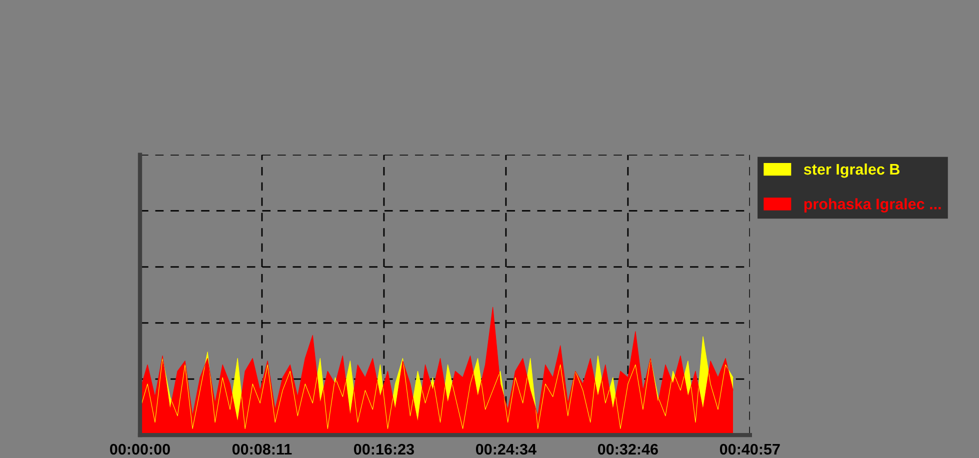 The image size is (979, 458). I want to click on x-tick-label: 00:24:34, so click(506, 449).